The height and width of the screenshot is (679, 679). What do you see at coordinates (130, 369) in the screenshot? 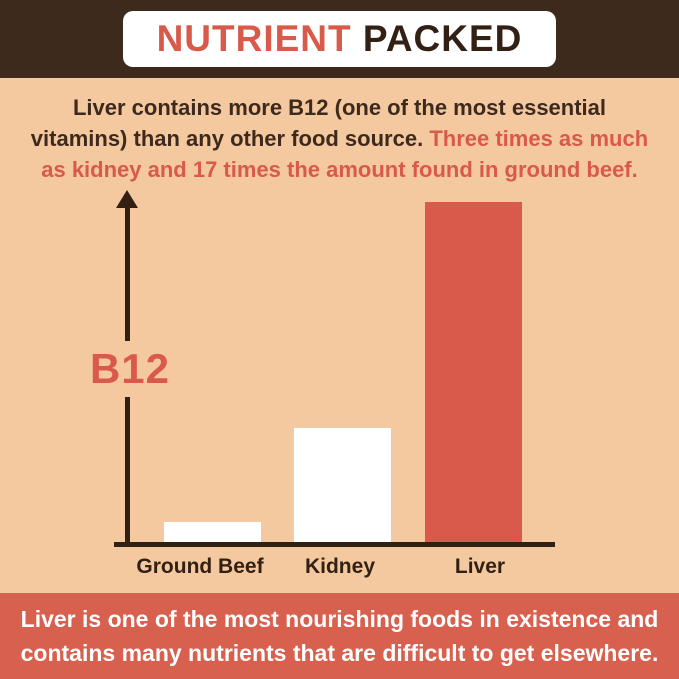
I see `y-axis-label: B12` at bounding box center [130, 369].